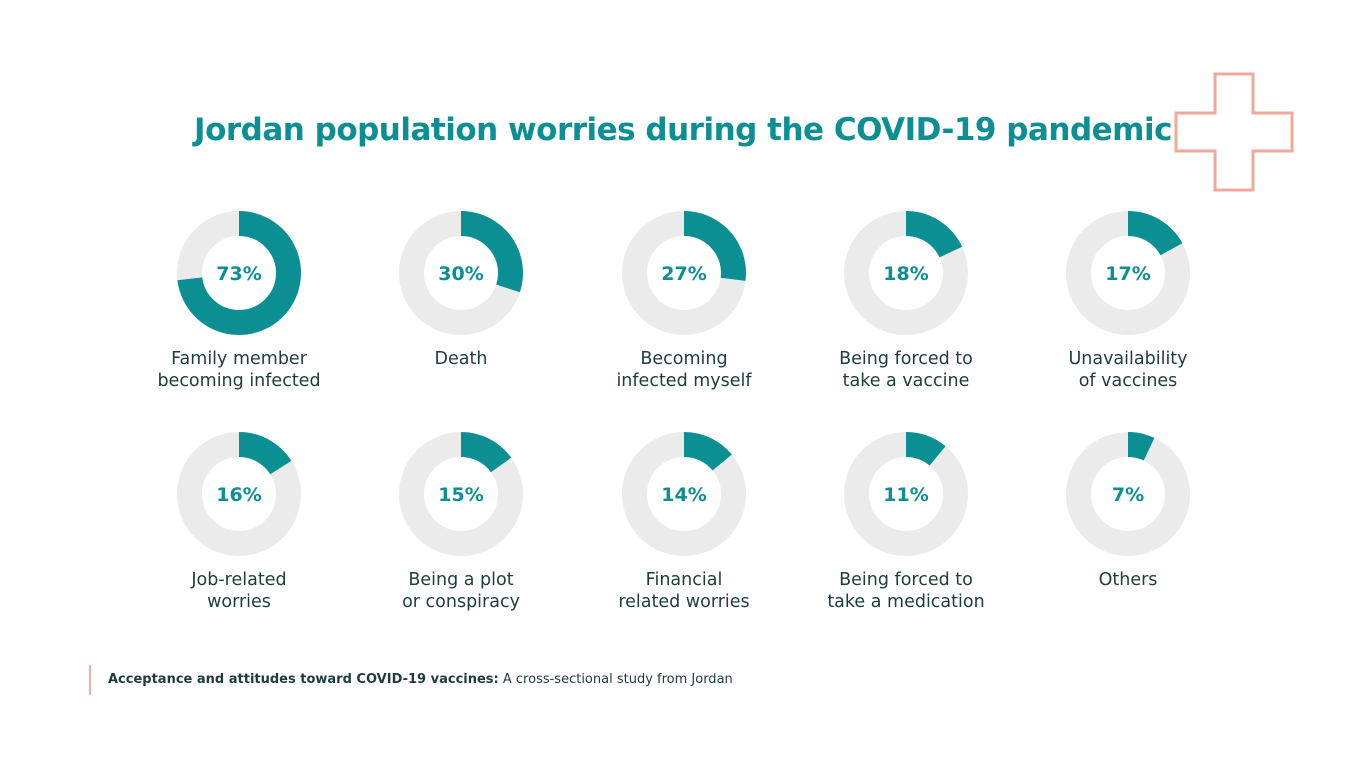 Image resolution: width=1366 pixels, height=768 pixels. I want to click on donut-value-label: 14%, so click(683, 495).